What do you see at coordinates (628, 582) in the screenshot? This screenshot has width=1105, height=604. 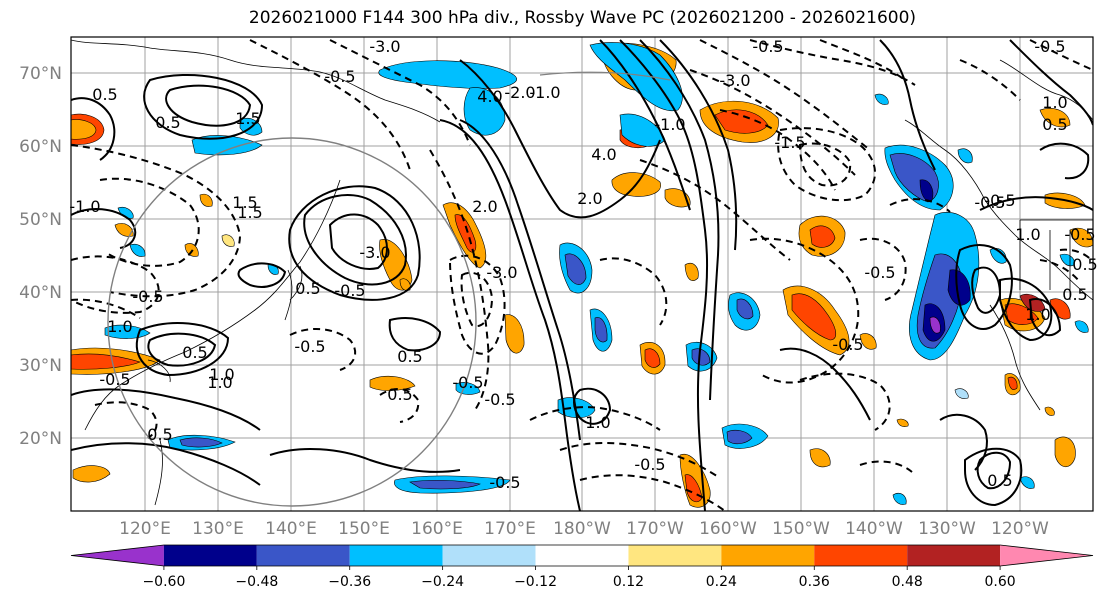 I see `colorbar-tick-label: 0.12` at bounding box center [628, 582].